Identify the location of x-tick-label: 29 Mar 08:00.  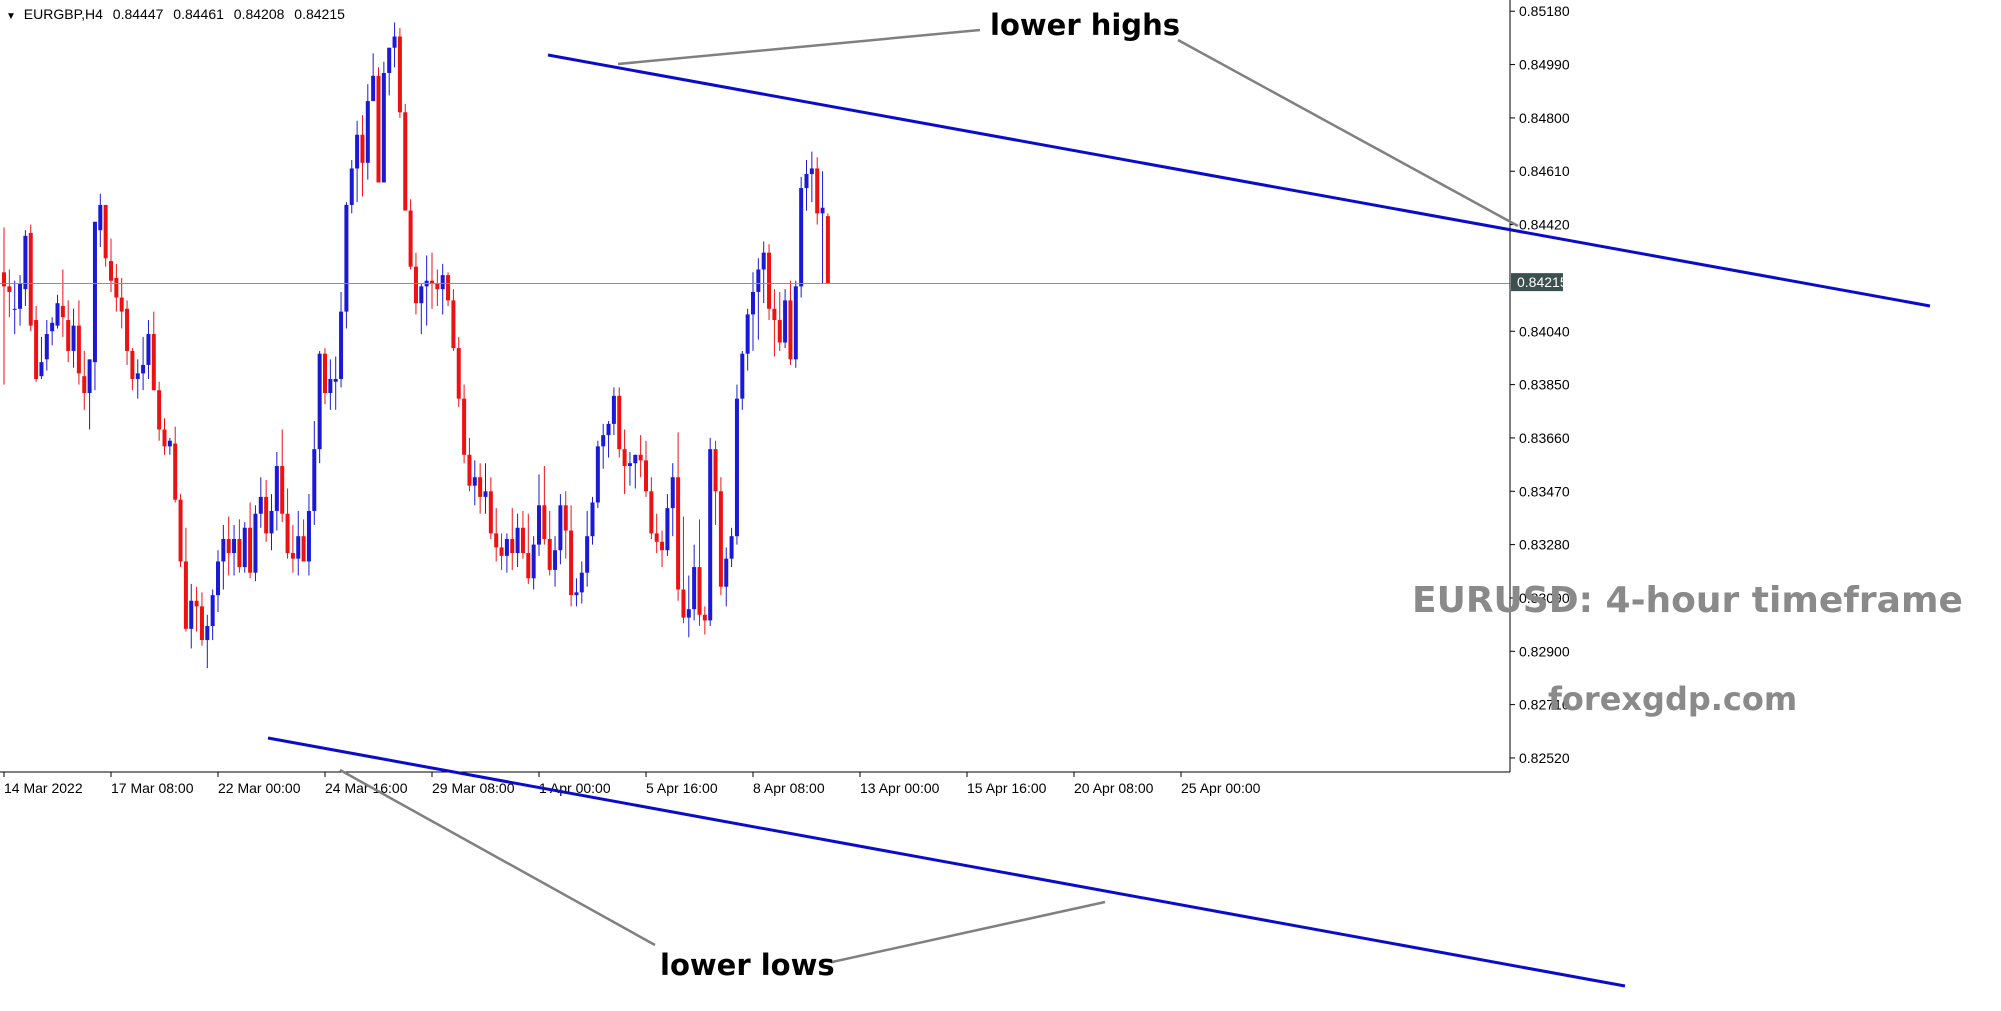
(473, 788).